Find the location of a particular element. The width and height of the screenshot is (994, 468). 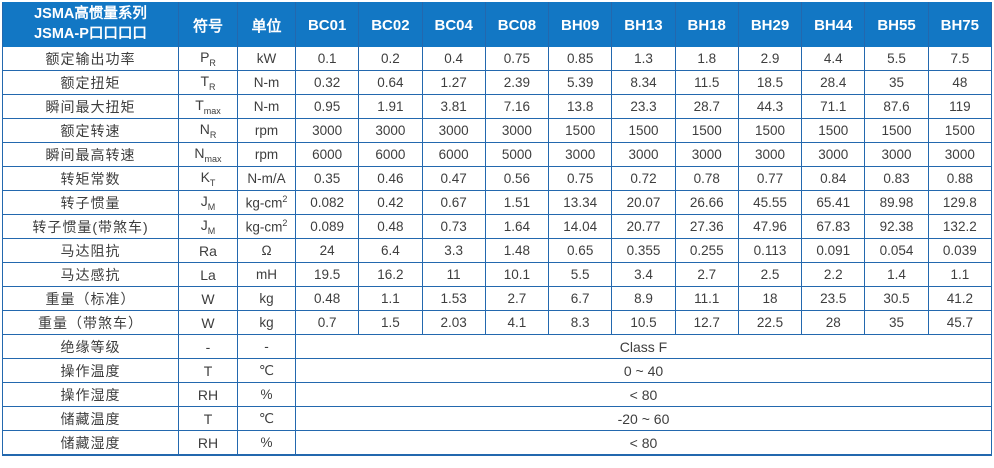

value-cell: 1.27 is located at coordinates (453, 82).